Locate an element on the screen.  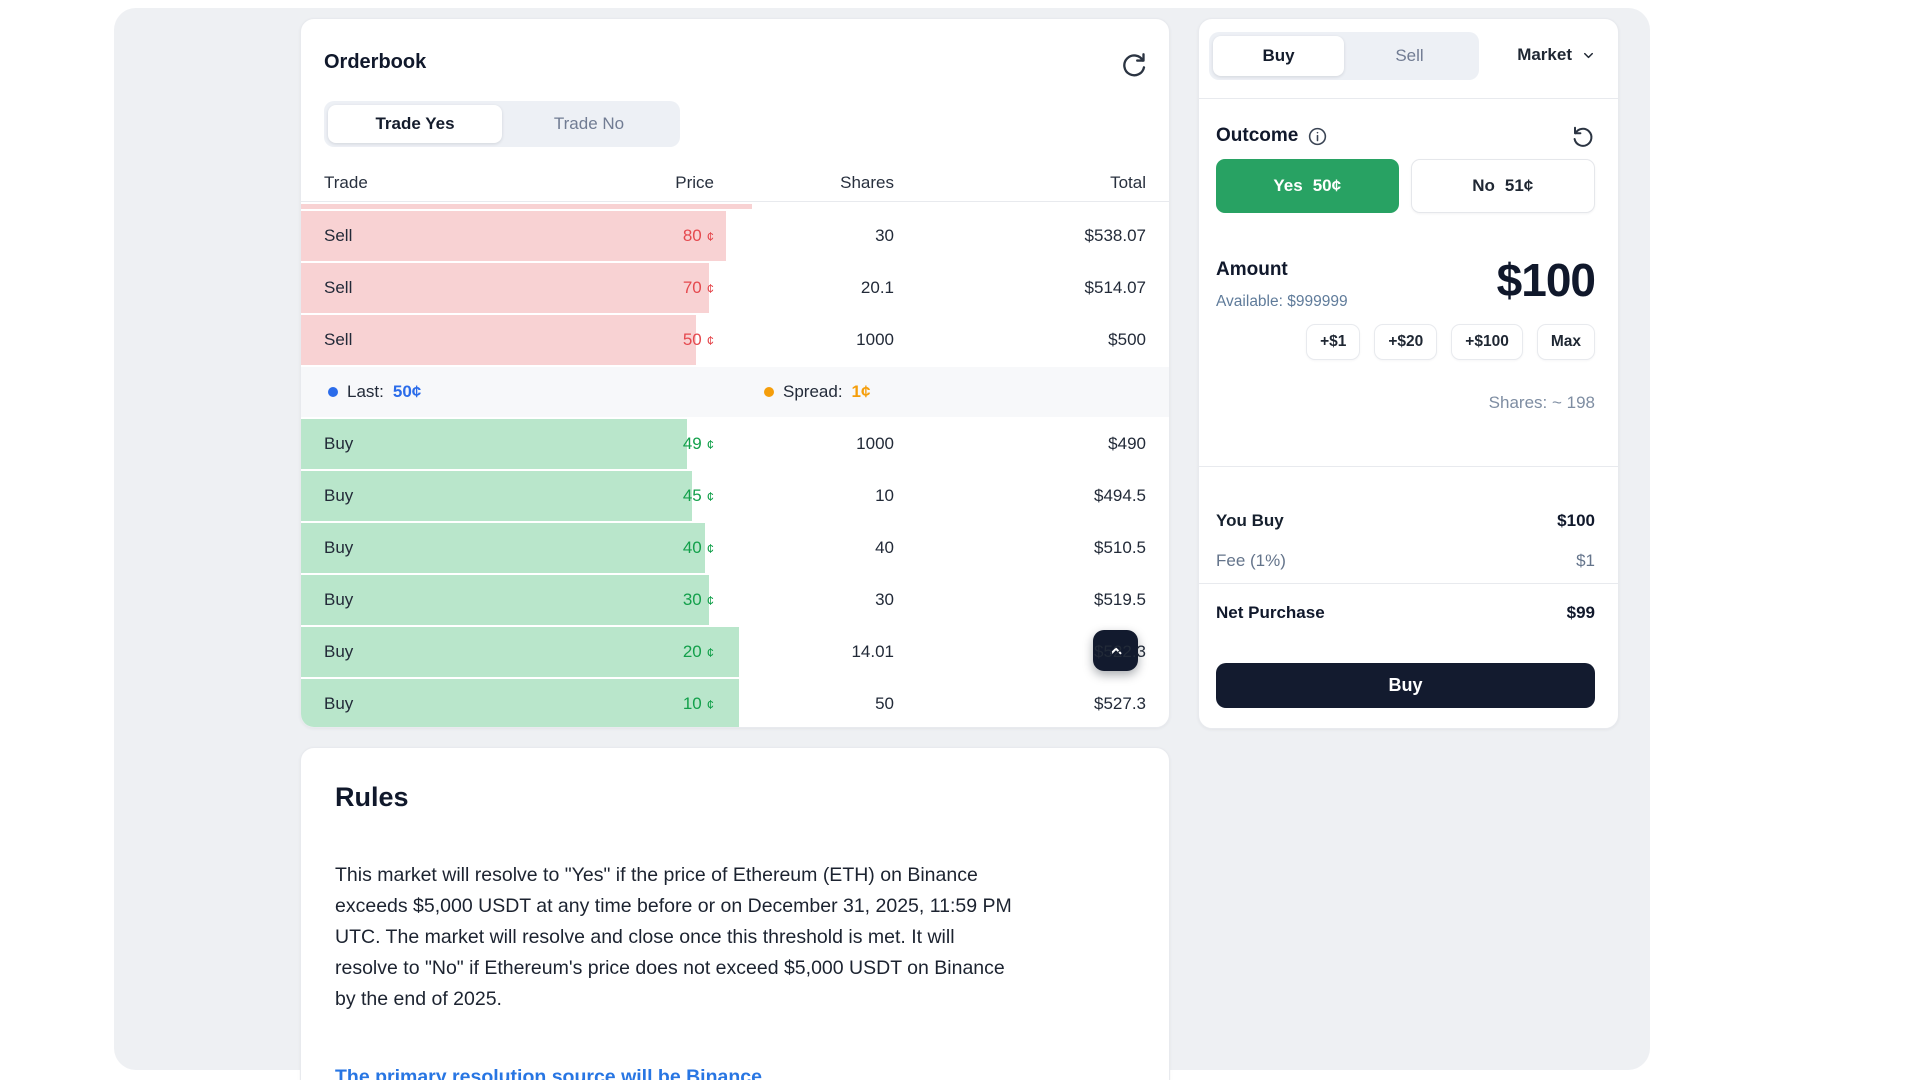
spread-dot-icon is located at coordinates (769, 392).